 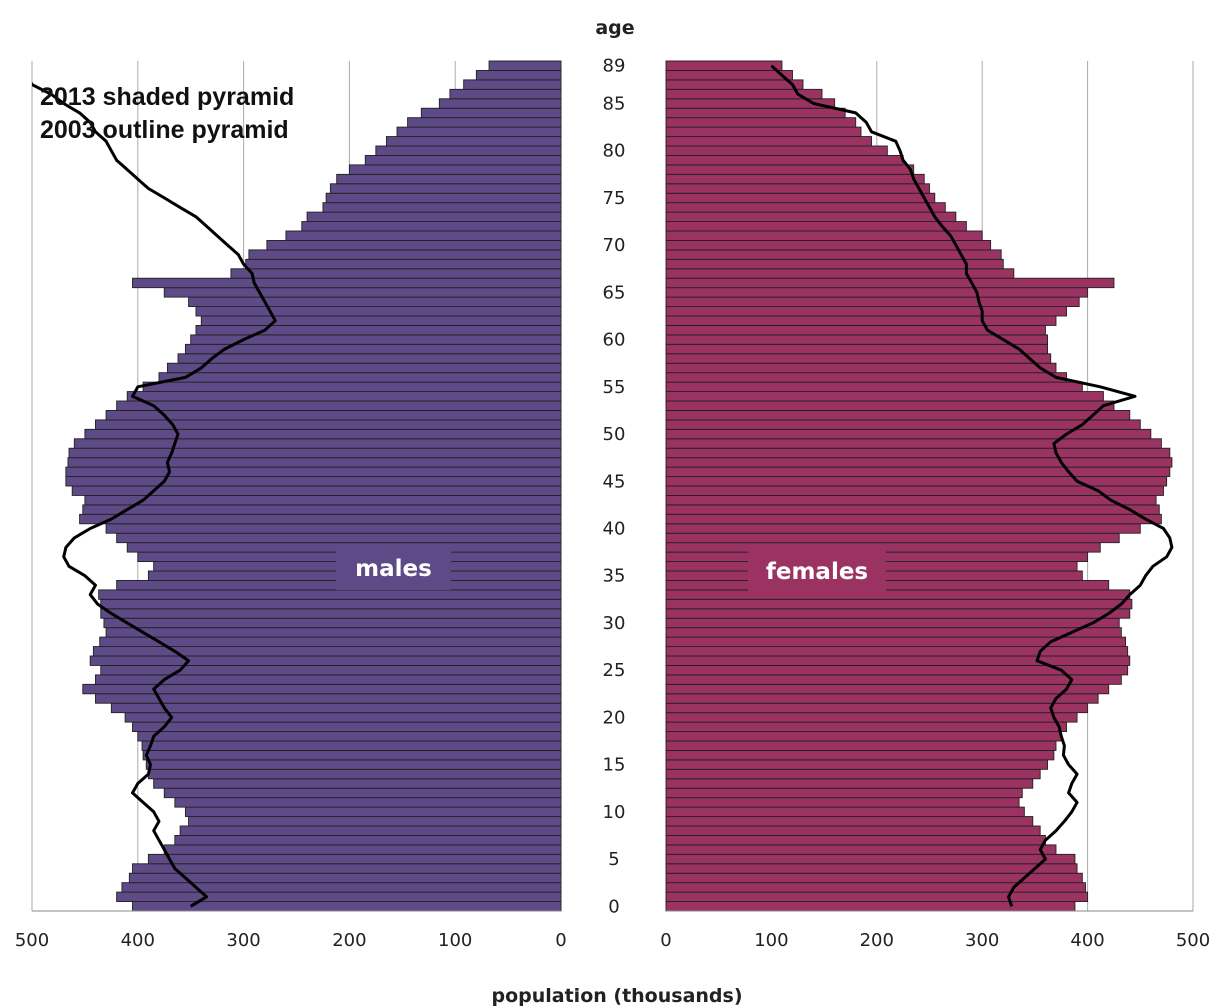 I want to click on age-tick-label: 80, so click(x=614, y=151).